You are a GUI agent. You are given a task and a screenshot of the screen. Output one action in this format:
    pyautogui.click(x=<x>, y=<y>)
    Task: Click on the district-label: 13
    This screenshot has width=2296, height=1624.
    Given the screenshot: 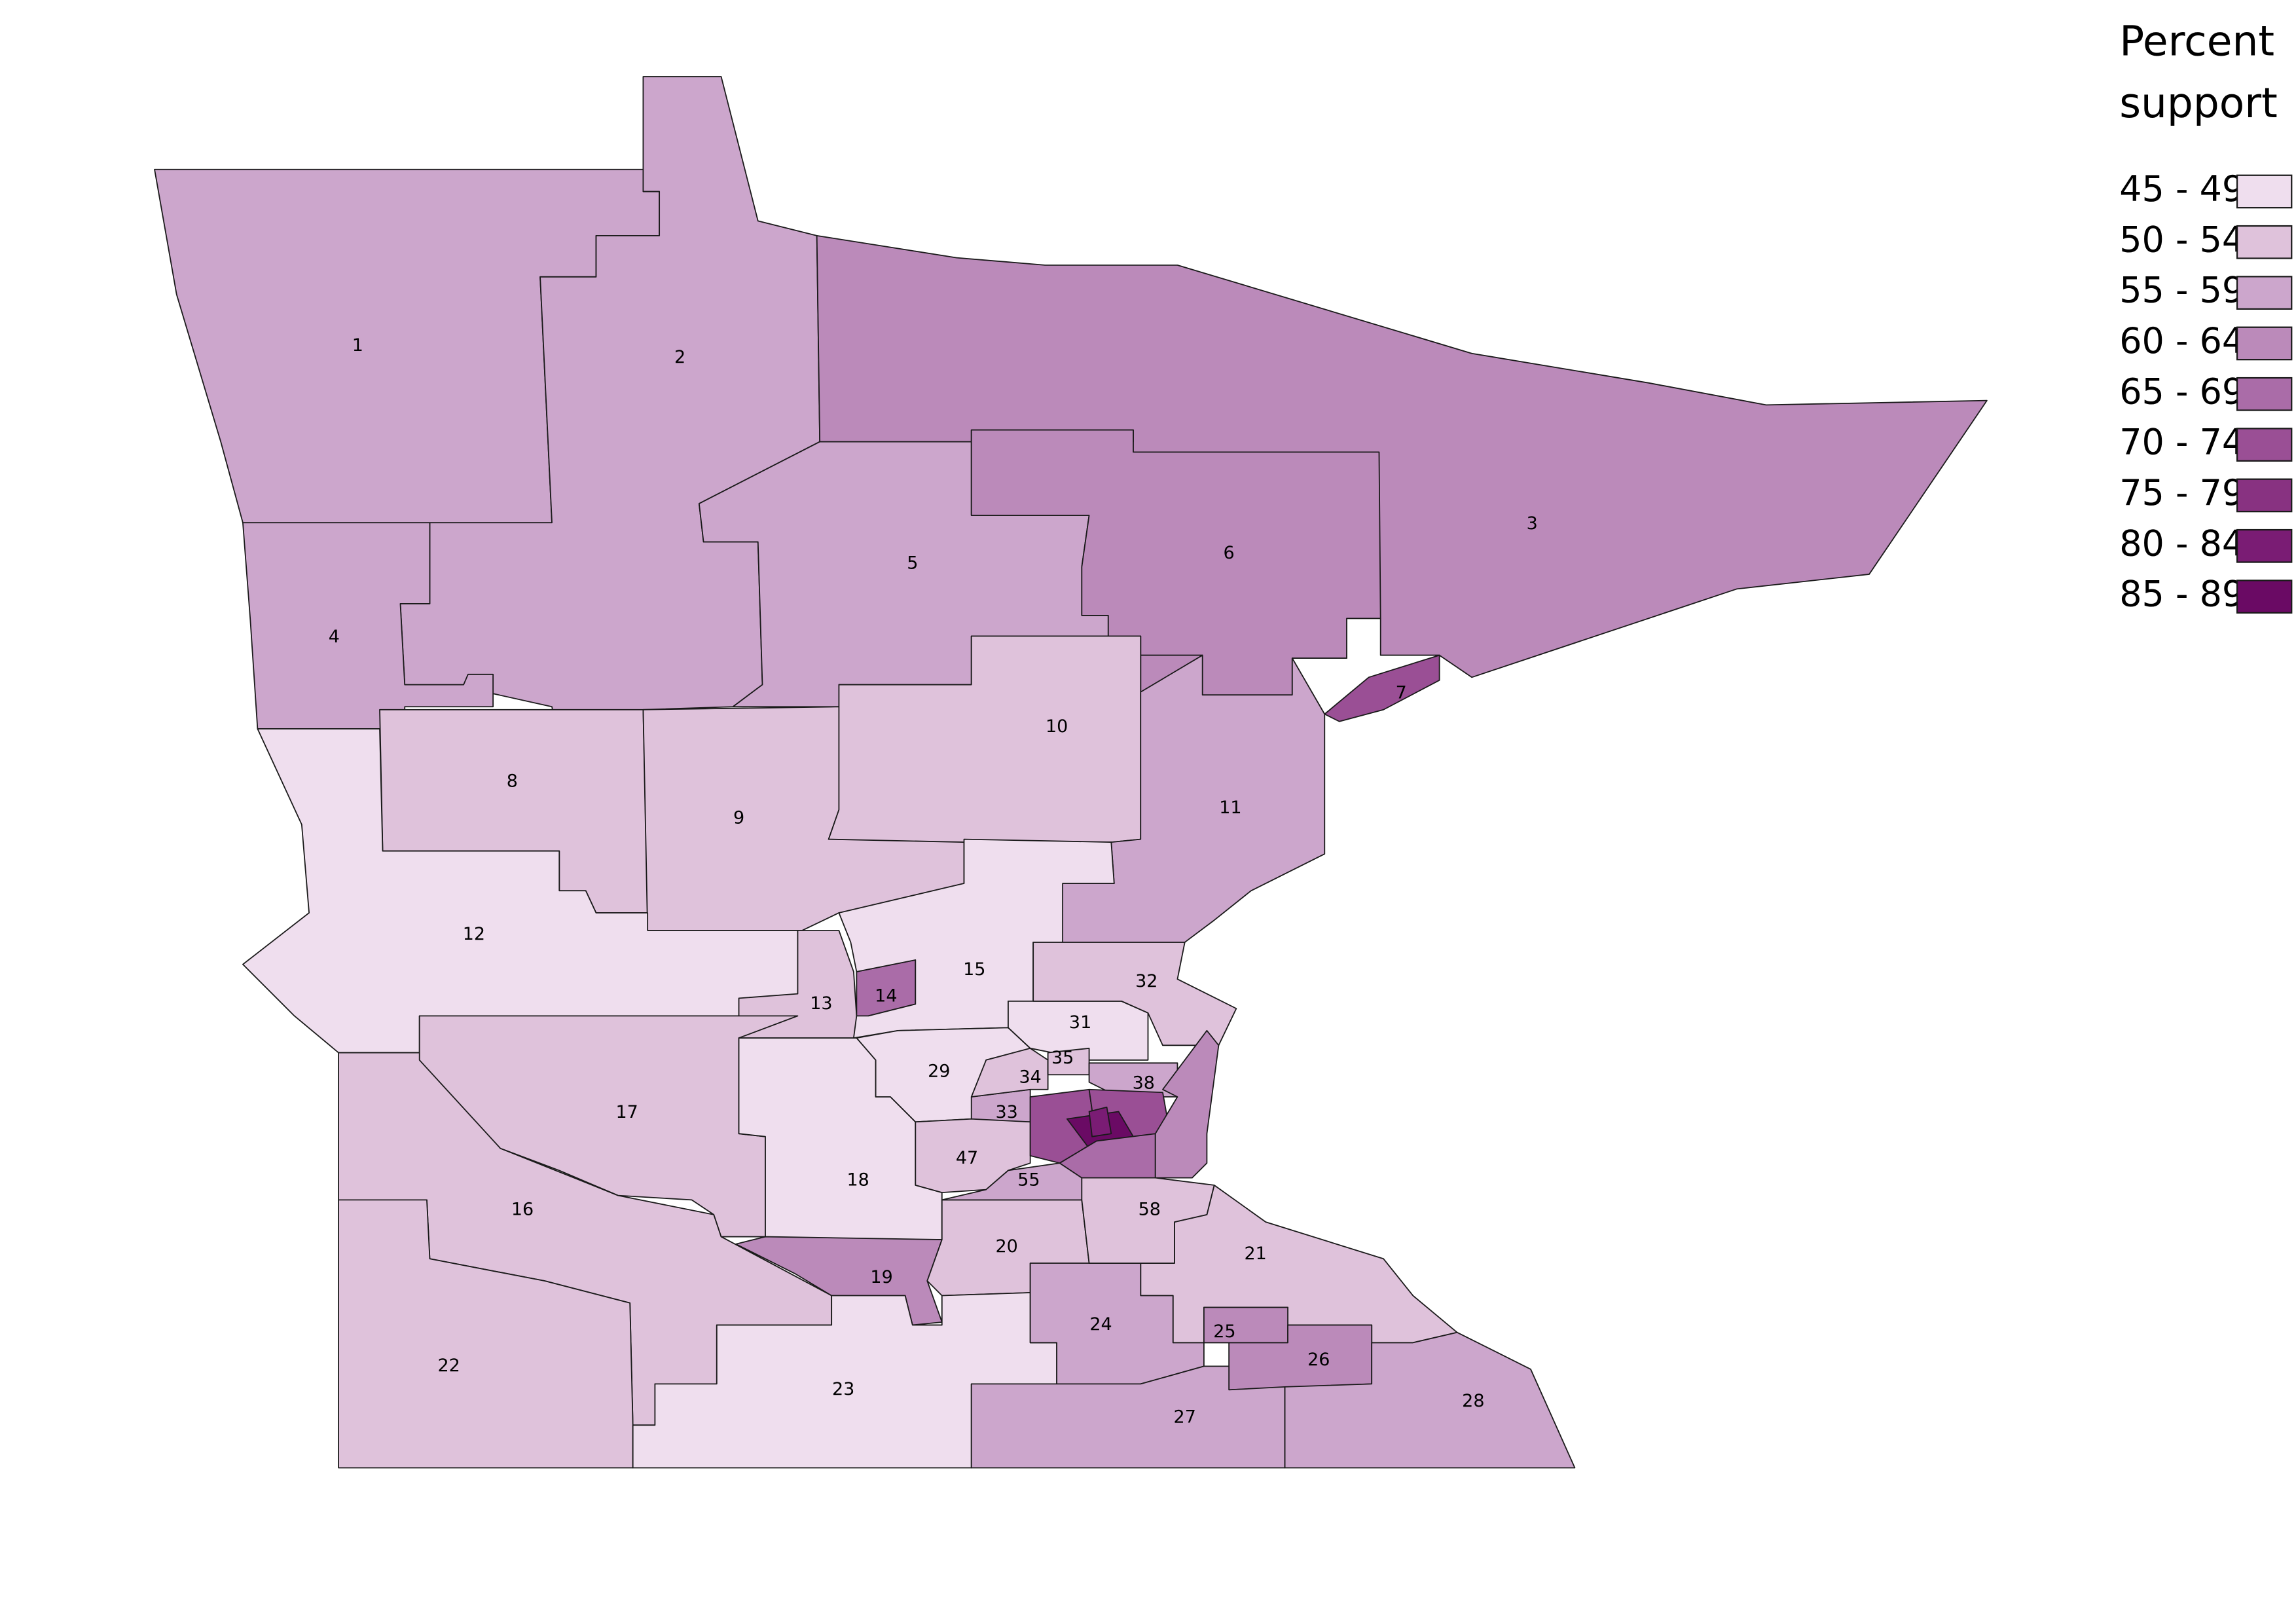 What is the action you would take?
    pyautogui.click(x=821, y=1003)
    